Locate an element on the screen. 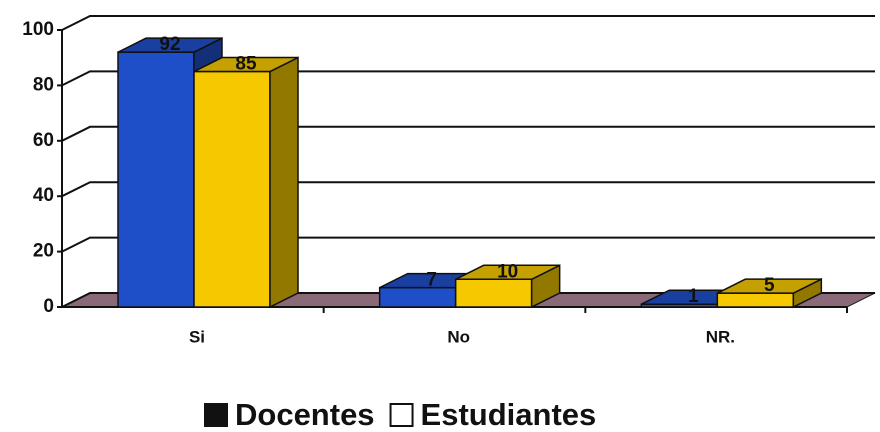 This screenshot has height=432, width=880. y-tick-label: 80 is located at coordinates (43, 84).